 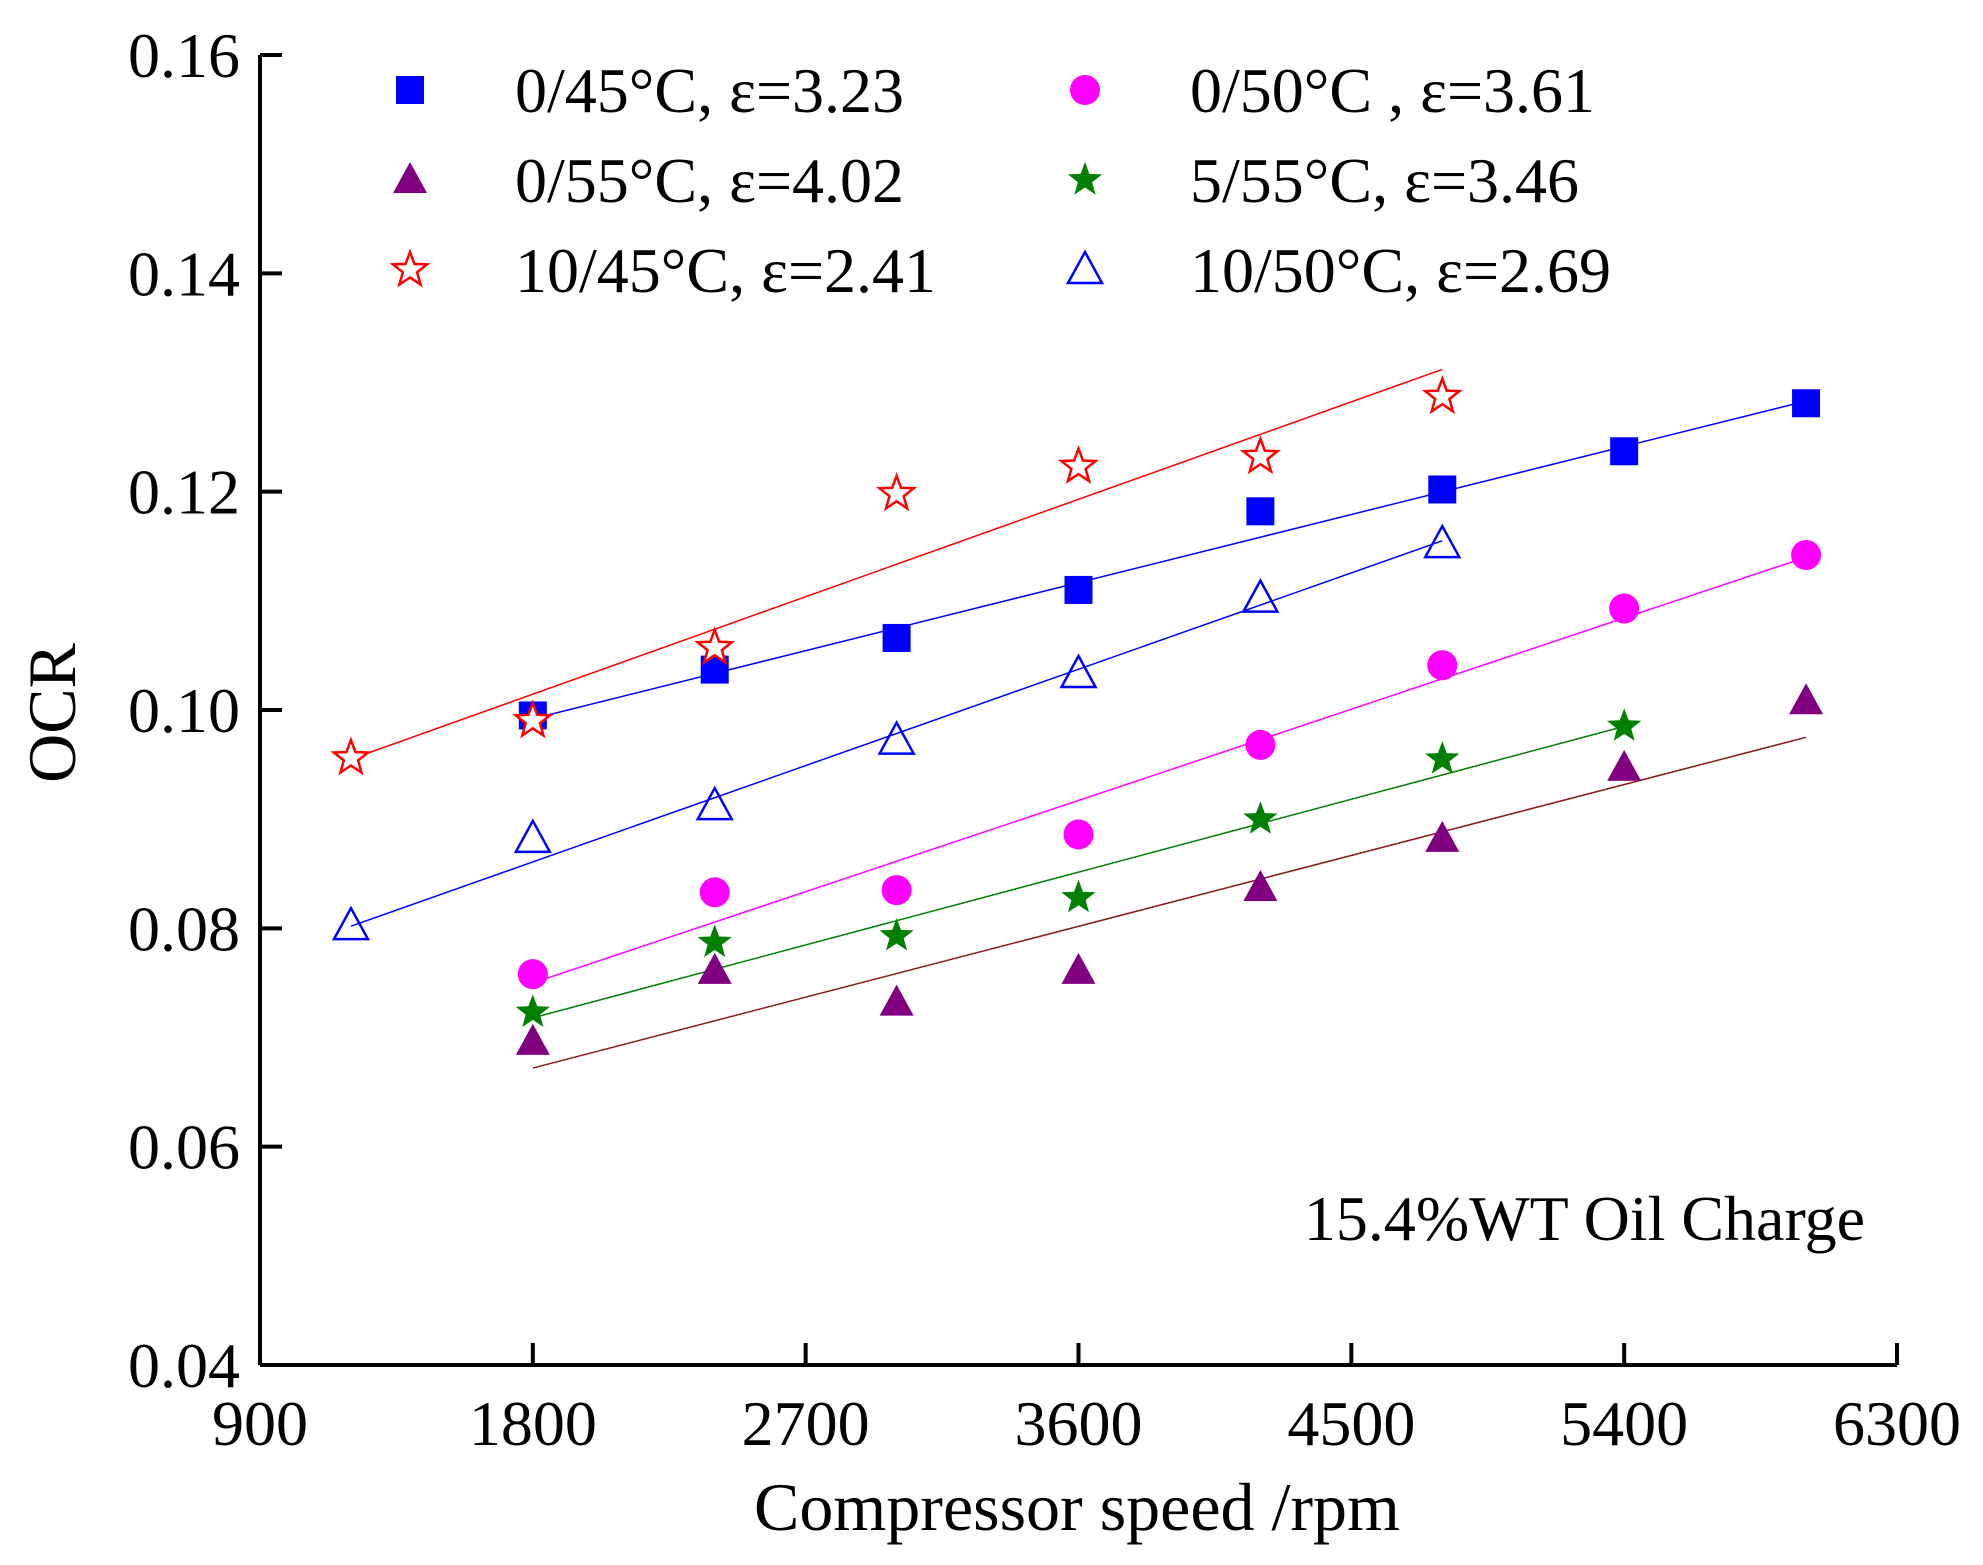 I want to click on legend-label: 0/45°C, ε=3.23, so click(x=709, y=90).